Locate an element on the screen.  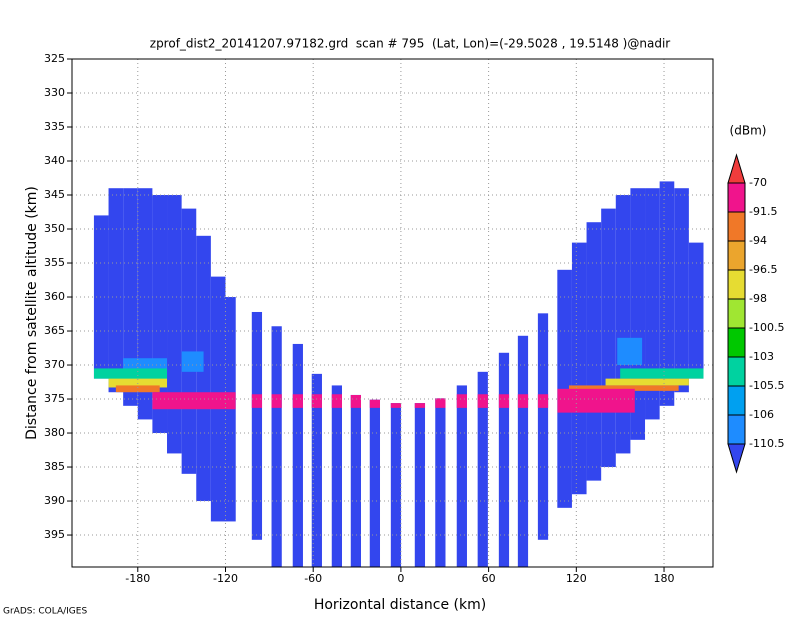
y-axis-label: Distance from satellite altitude (km) is located at coordinates (32, 313).